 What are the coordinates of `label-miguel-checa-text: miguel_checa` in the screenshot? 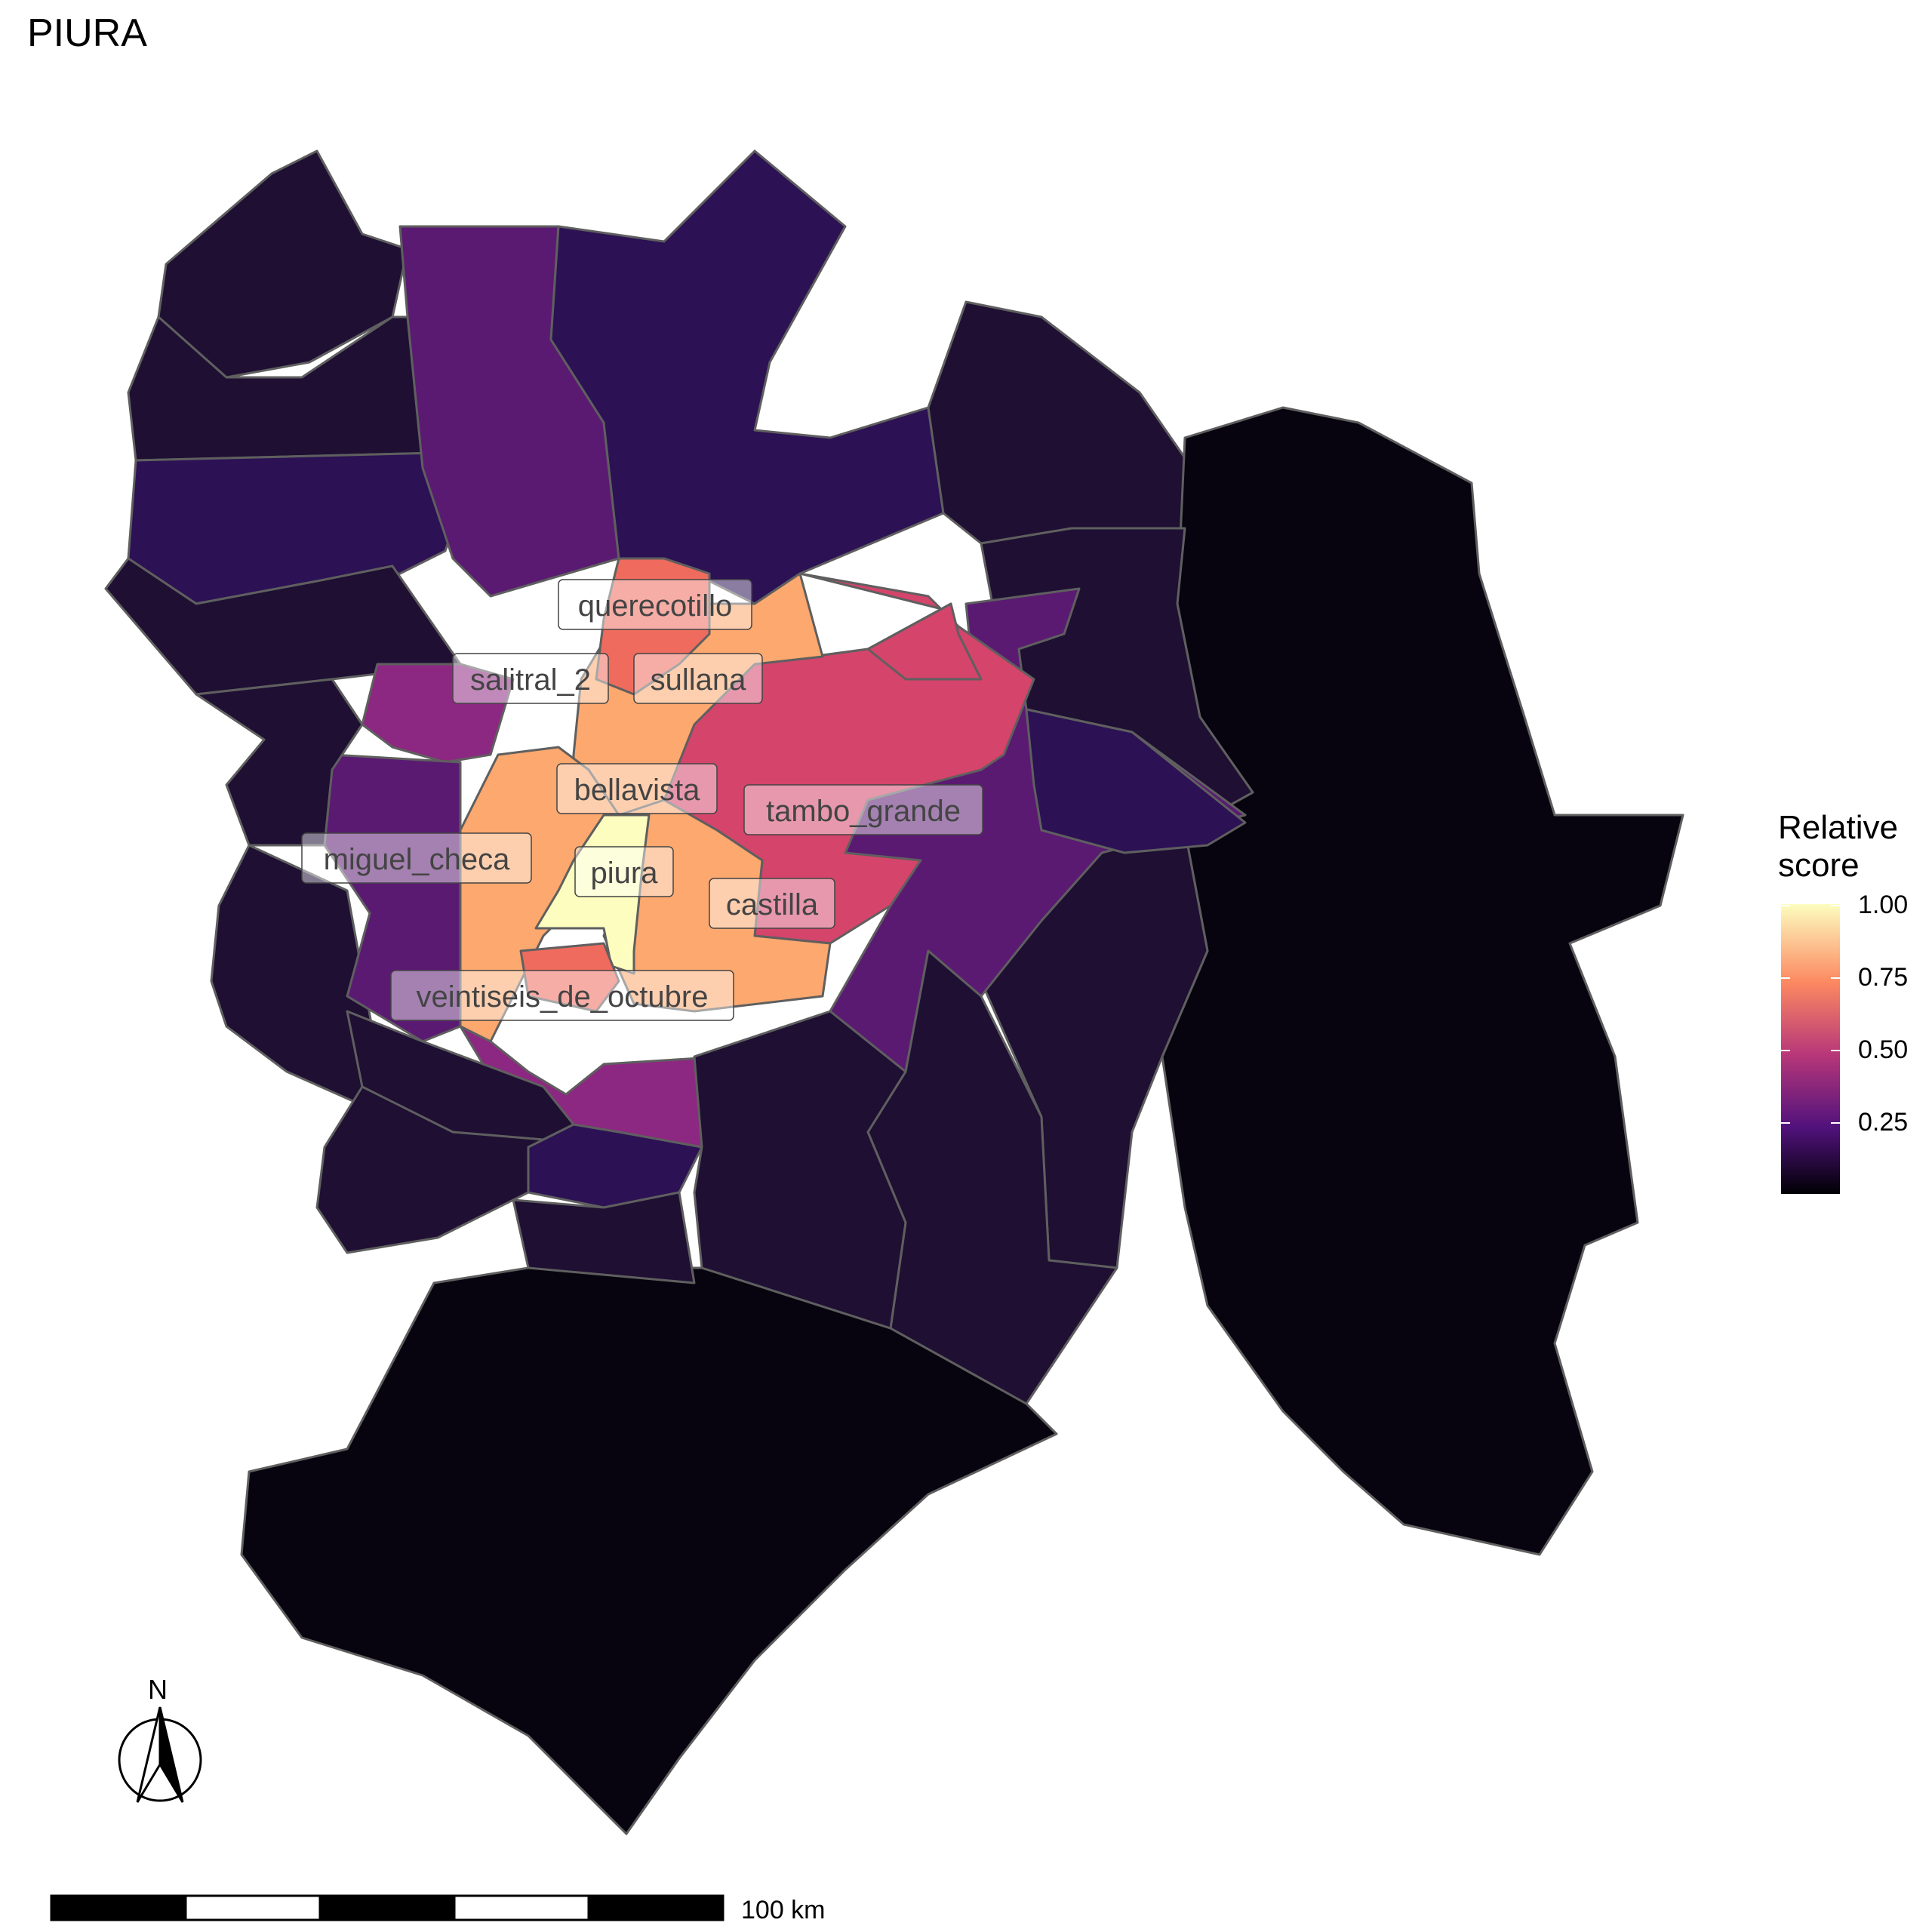 It's located at (417, 859).